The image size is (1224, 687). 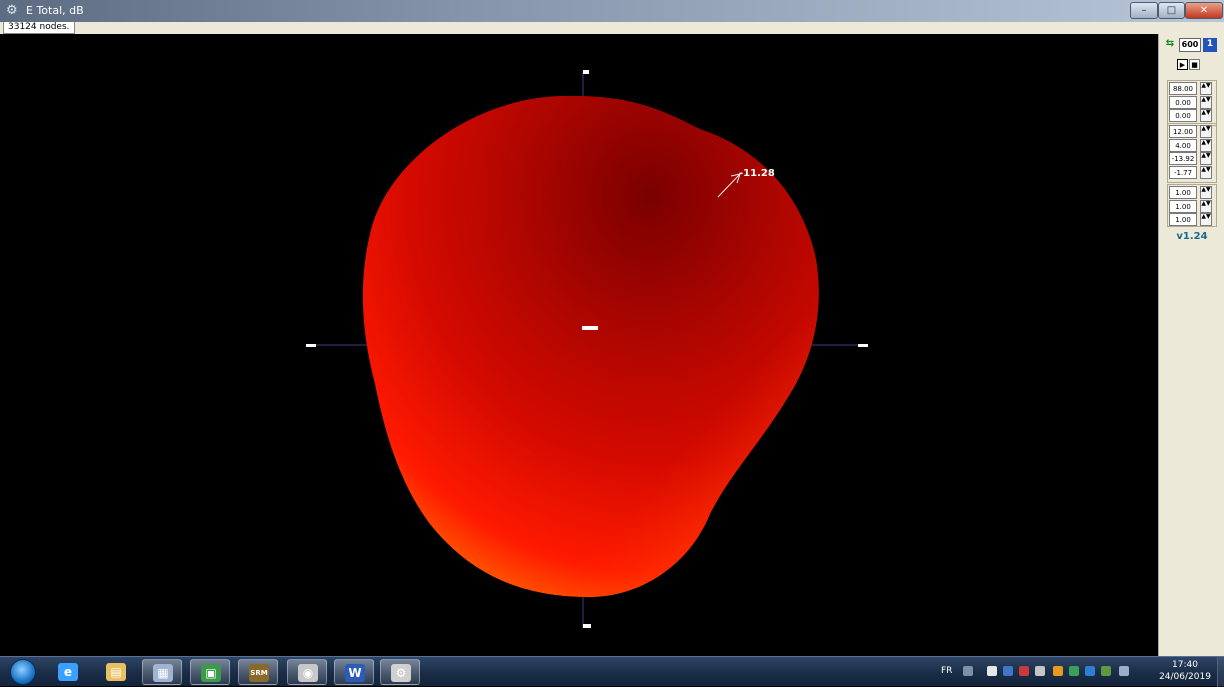 What do you see at coordinates (612, 11) in the screenshot?
I see `title-bar: ⚙ E Total, dB – □ ✕` at bounding box center [612, 11].